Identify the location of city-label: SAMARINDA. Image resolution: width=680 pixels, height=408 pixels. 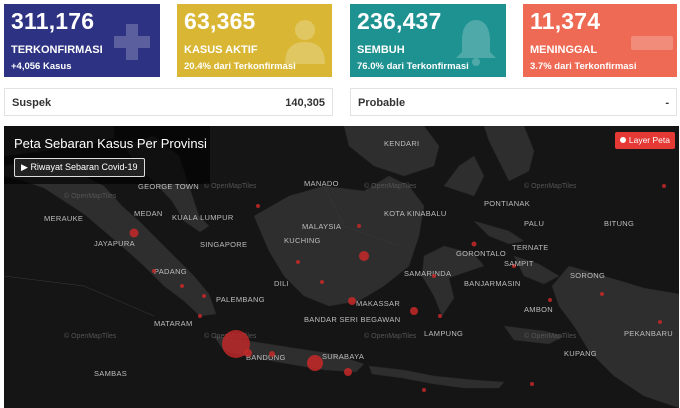
(427, 273).